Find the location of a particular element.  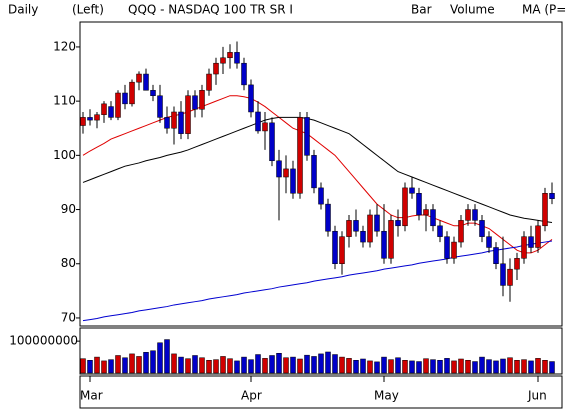

x-tick-label: Apr is located at coordinates (251, 396).